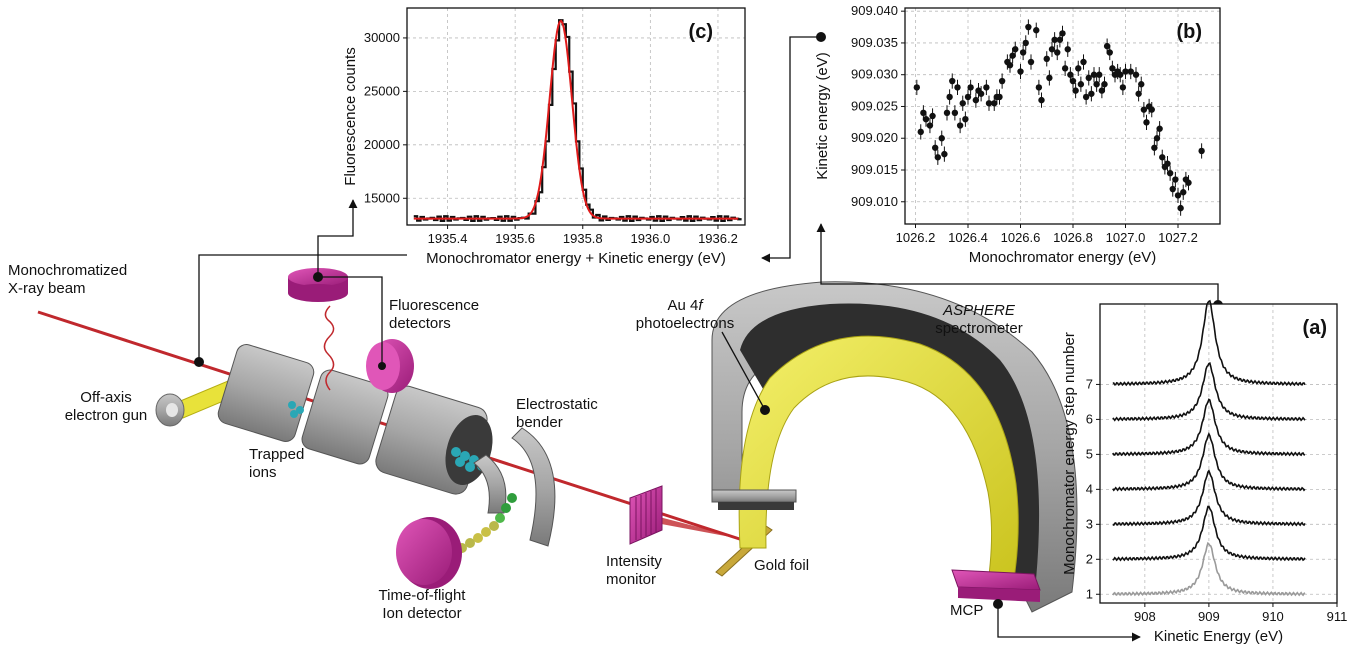 The width and height of the screenshot is (1355, 649). What do you see at coordinates (916, 237) in the screenshot?
I see `tick-label-x: 1026.2` at bounding box center [916, 237].